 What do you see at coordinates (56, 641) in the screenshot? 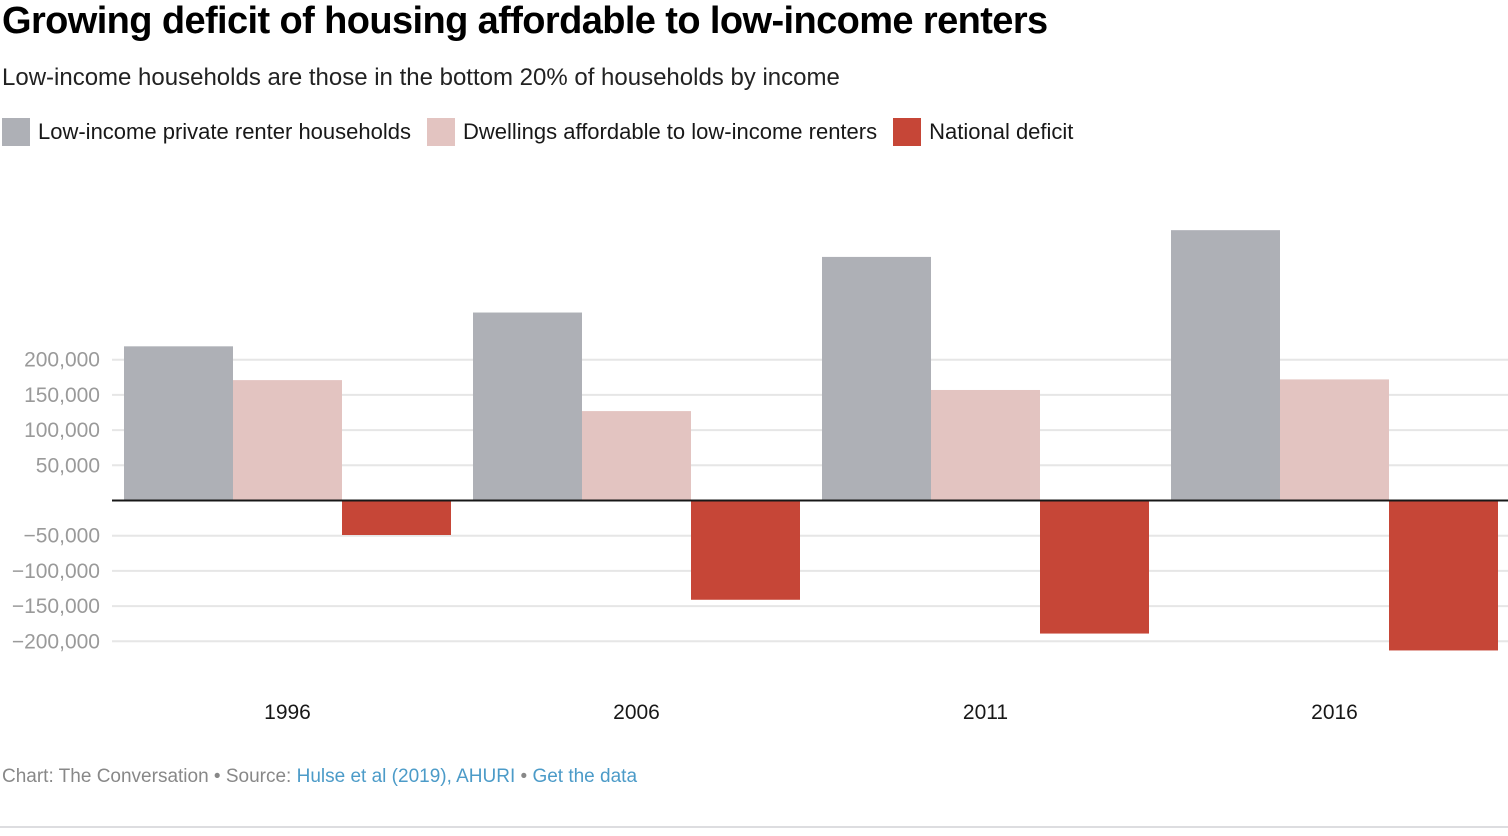
I see `y-tick-label: −200,000` at bounding box center [56, 641].